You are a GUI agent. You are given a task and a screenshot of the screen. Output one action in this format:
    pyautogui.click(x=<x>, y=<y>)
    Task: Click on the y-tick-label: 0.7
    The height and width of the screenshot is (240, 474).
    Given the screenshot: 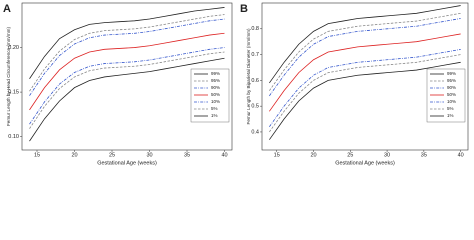 What is the action you would take?
    pyautogui.click(x=255, y=55)
    